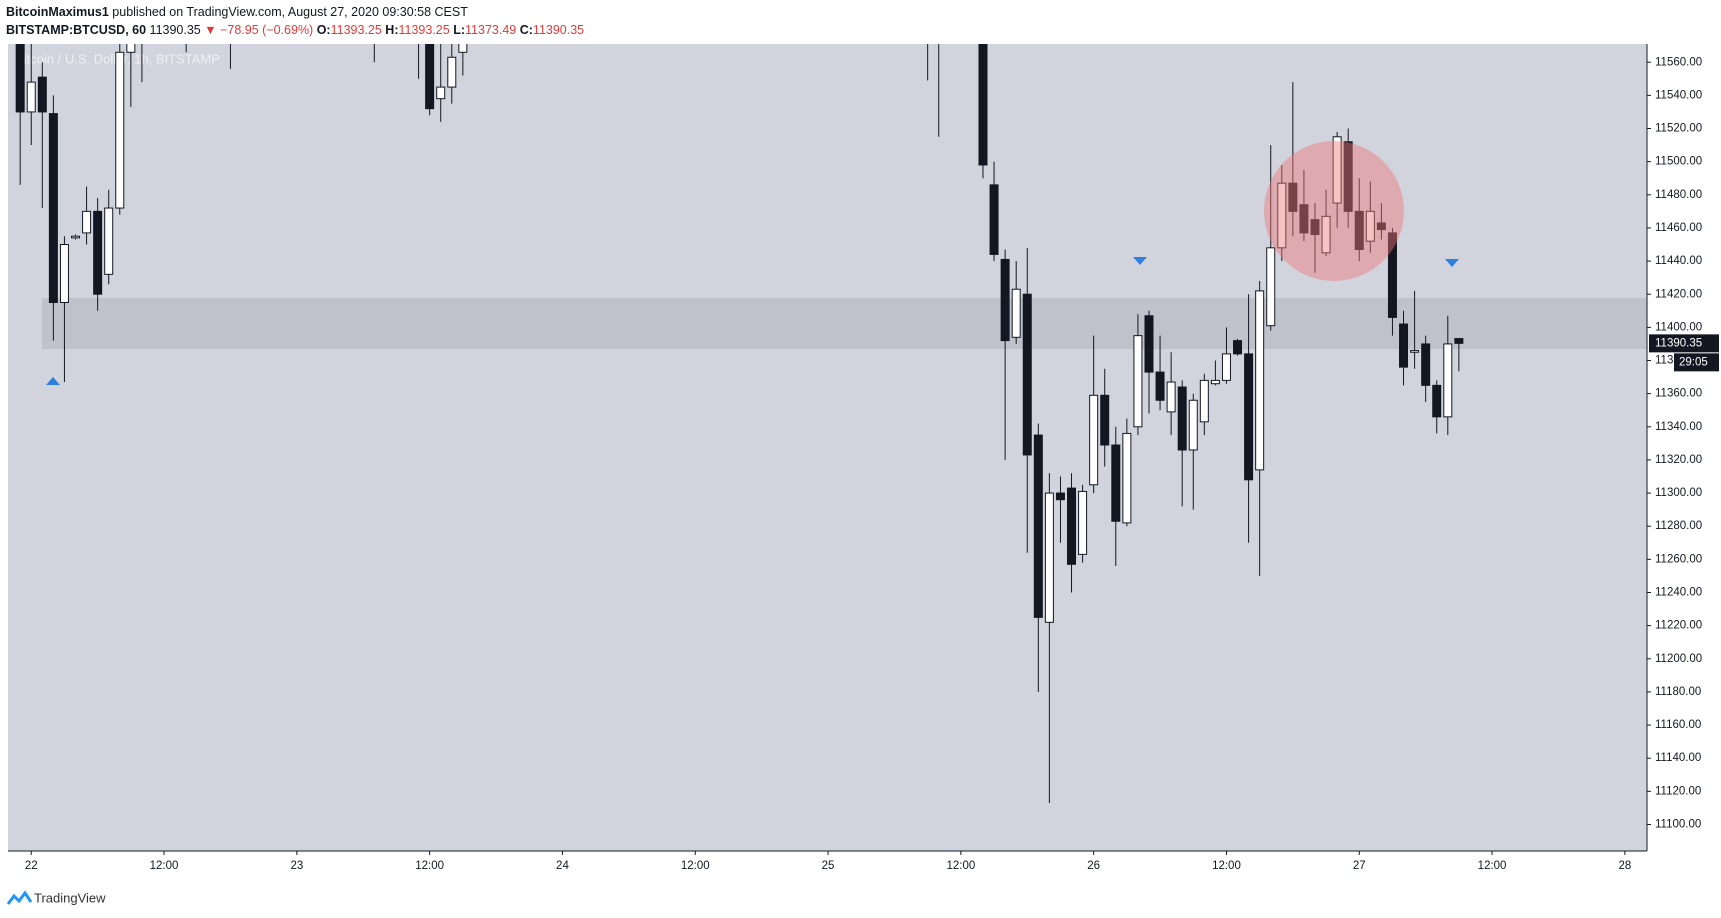 The width and height of the screenshot is (1721, 918). Describe the element at coordinates (1678, 427) in the screenshot. I see `y-tick-label: 11340.00` at that location.